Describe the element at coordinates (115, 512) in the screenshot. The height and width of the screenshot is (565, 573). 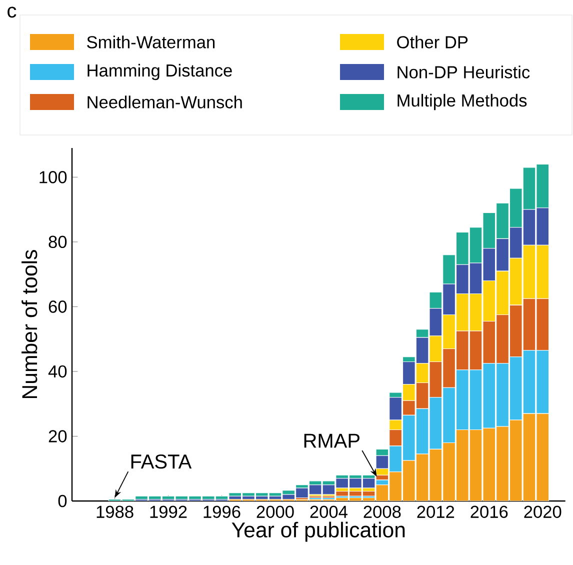
I see `x-tick-label: 1988` at that location.